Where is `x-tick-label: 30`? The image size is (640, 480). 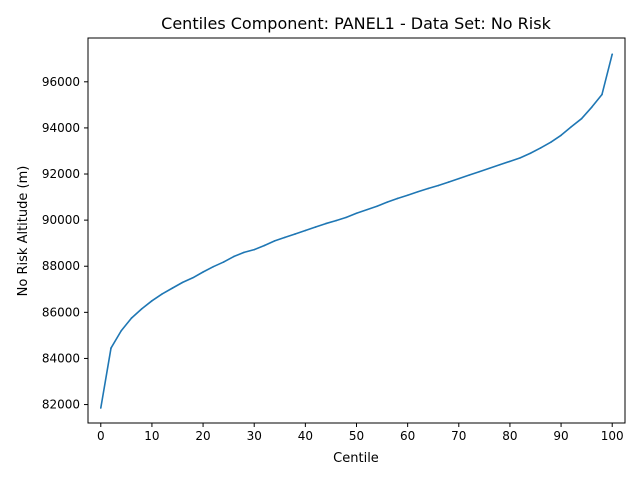 x-tick-label: 30 is located at coordinates (254, 436).